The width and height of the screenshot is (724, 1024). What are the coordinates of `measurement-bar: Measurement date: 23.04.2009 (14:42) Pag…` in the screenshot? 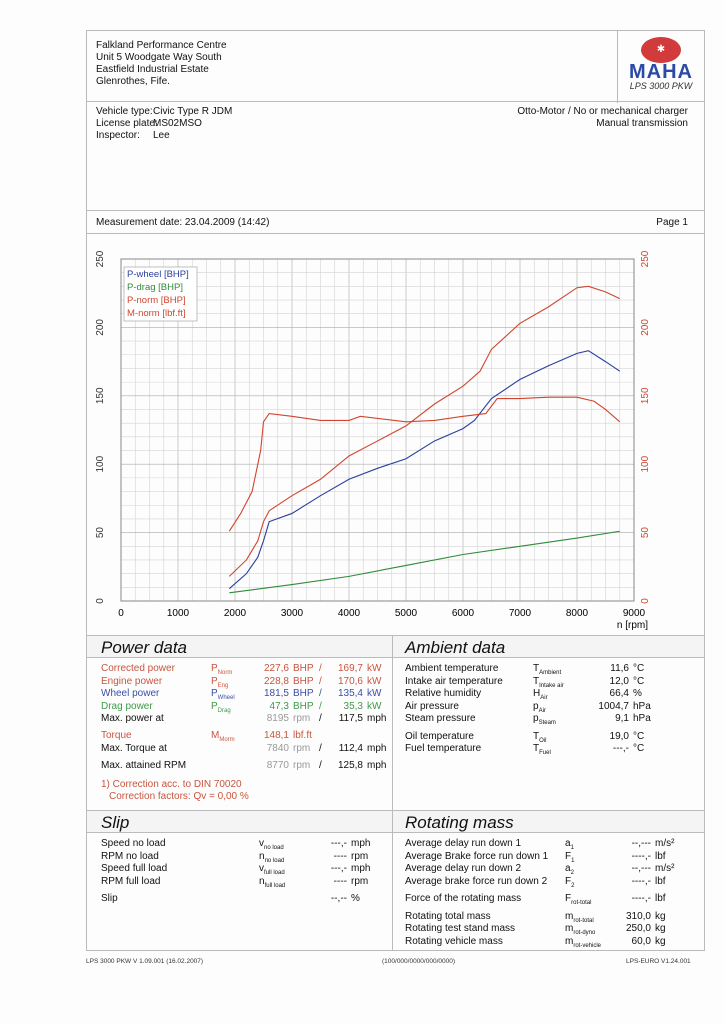 It's located at (395, 222).